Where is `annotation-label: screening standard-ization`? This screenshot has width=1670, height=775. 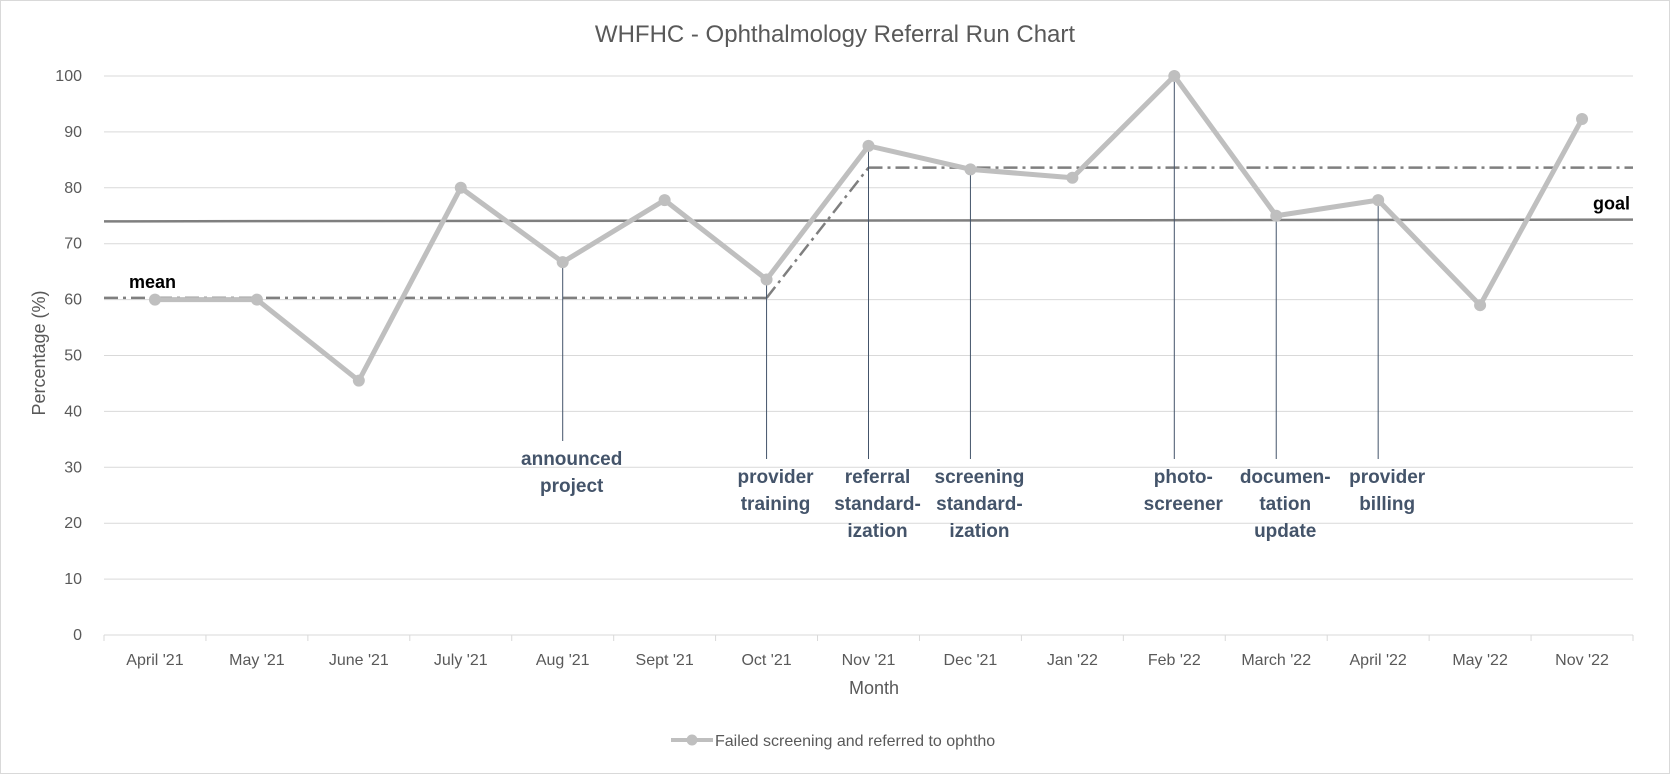 annotation-label: screening standard-ization is located at coordinates (980, 504).